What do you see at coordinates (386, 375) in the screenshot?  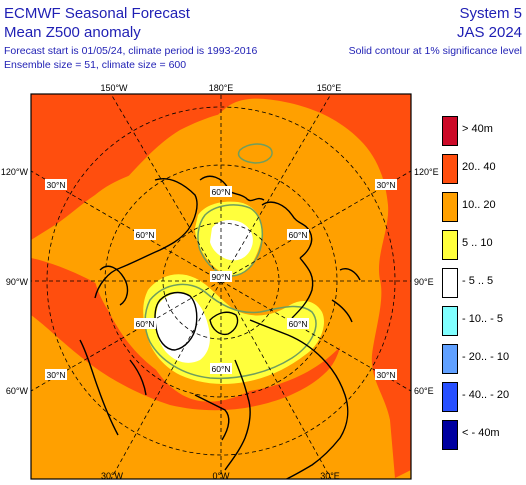 I see `label-30n-lr: 30°N` at bounding box center [386, 375].